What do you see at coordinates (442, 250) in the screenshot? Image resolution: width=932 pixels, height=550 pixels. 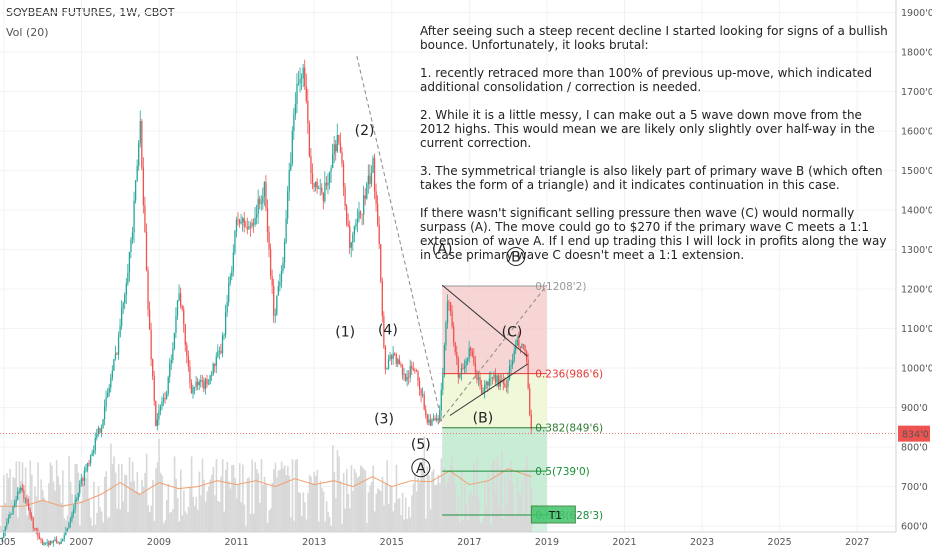 I see `wave-label: (A)` at bounding box center [442, 250].